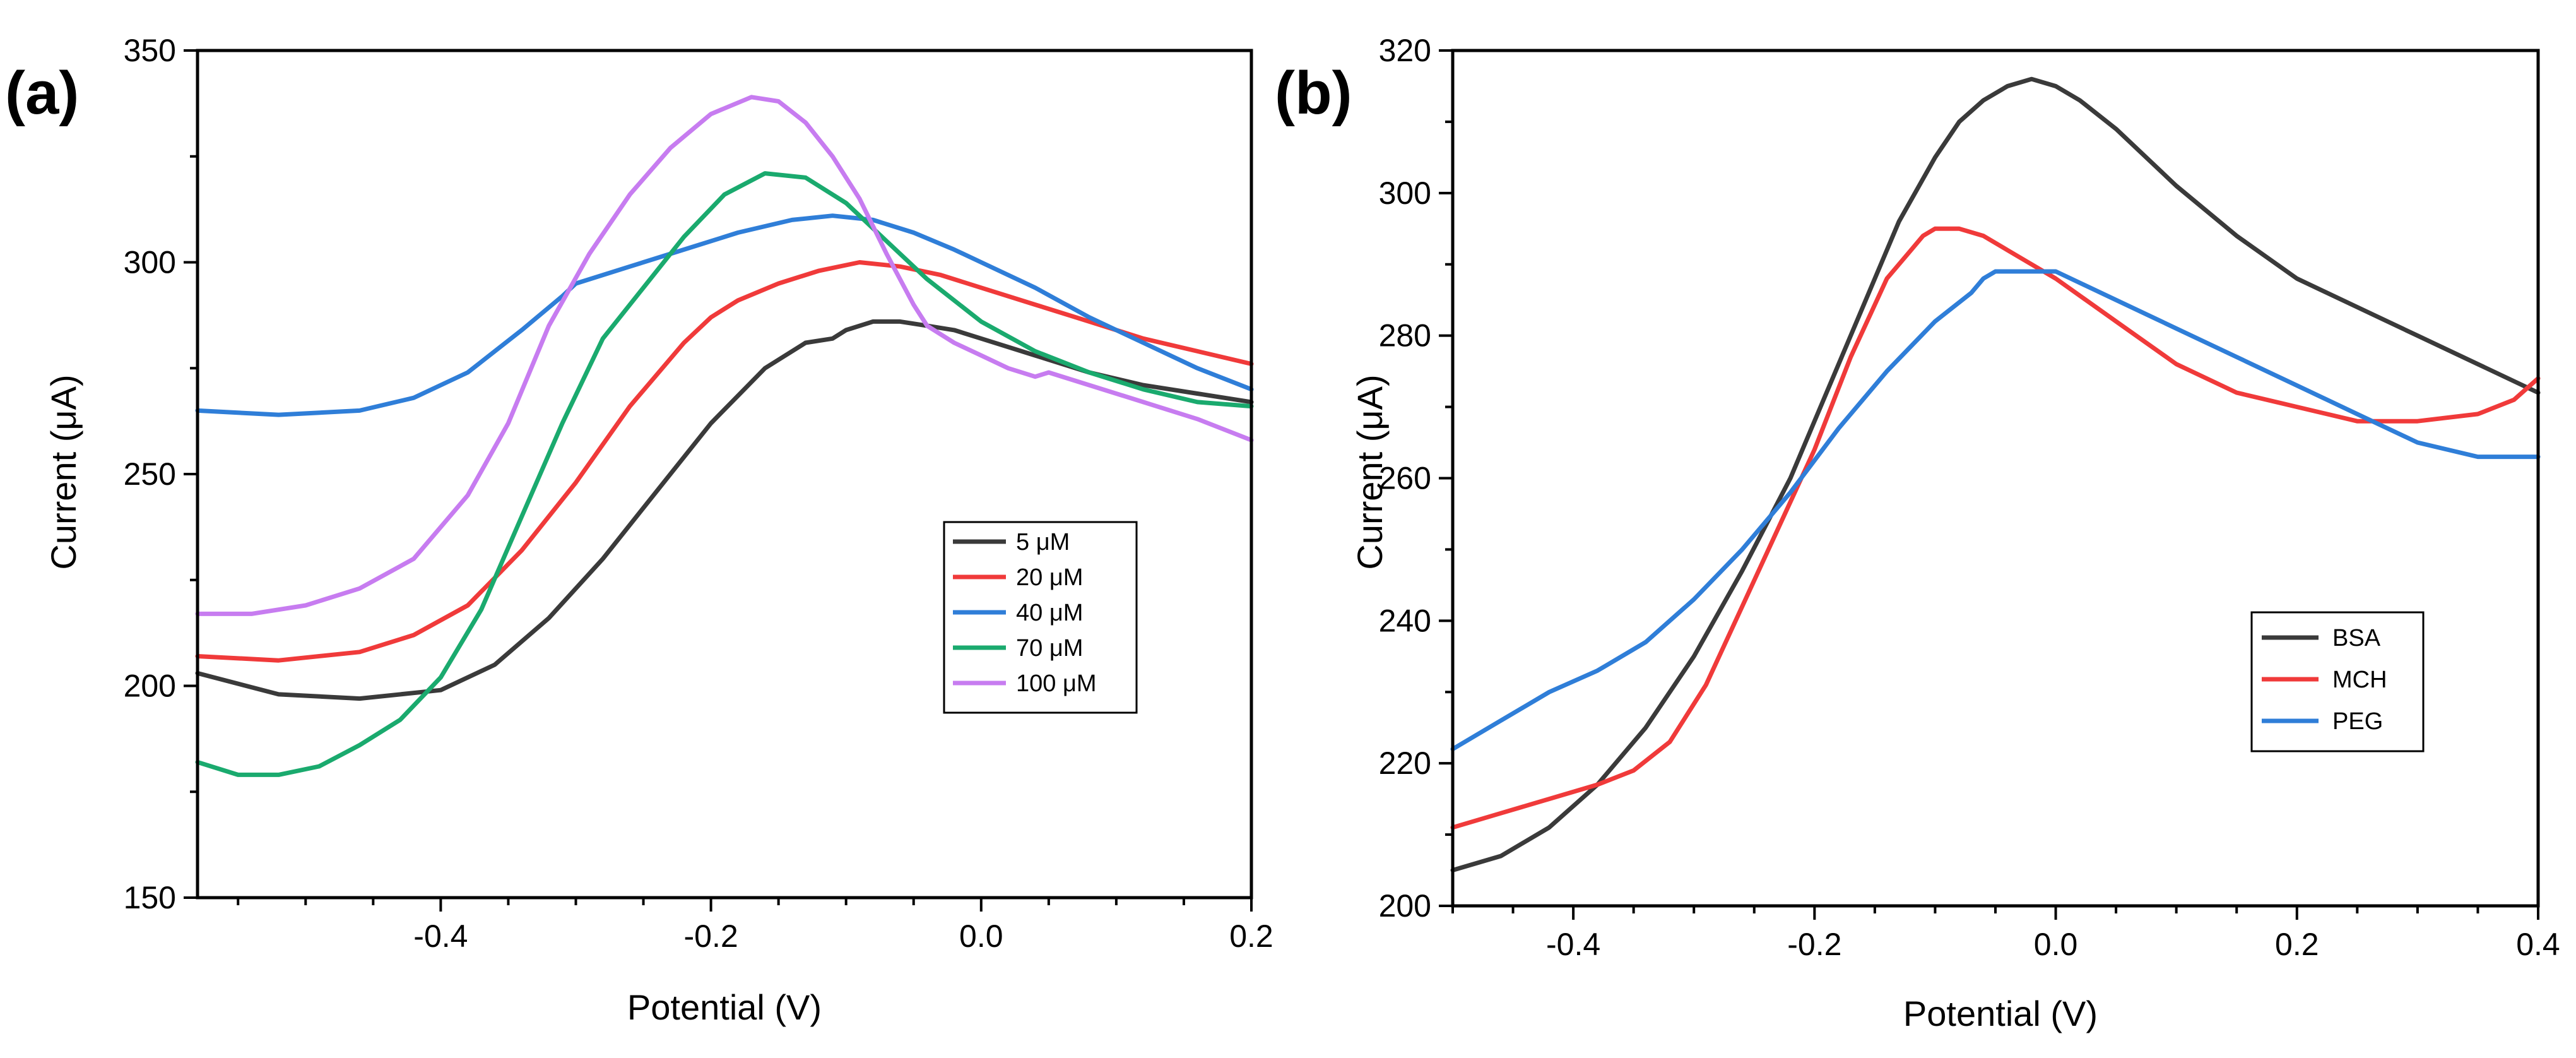 The height and width of the screenshot is (1058, 2576). Describe the element at coordinates (1049, 613) in the screenshot. I see `panel-a-legend-label: 40 μM` at that location.